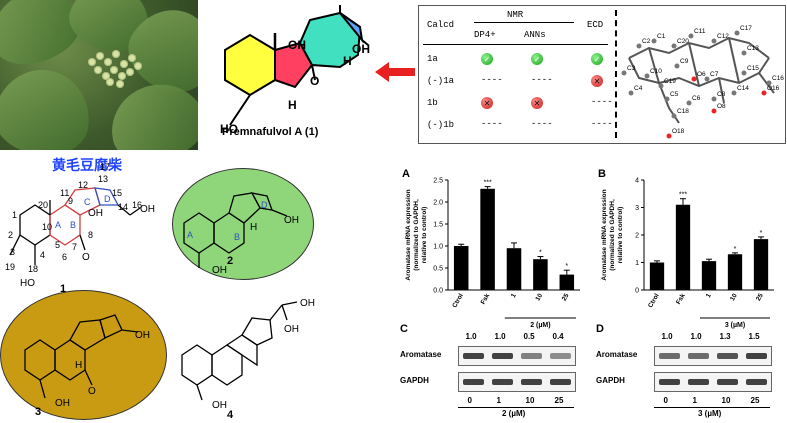  Describe the element at coordinates (395, 72) in the screenshot. I see `left-arrow-icon` at that location.